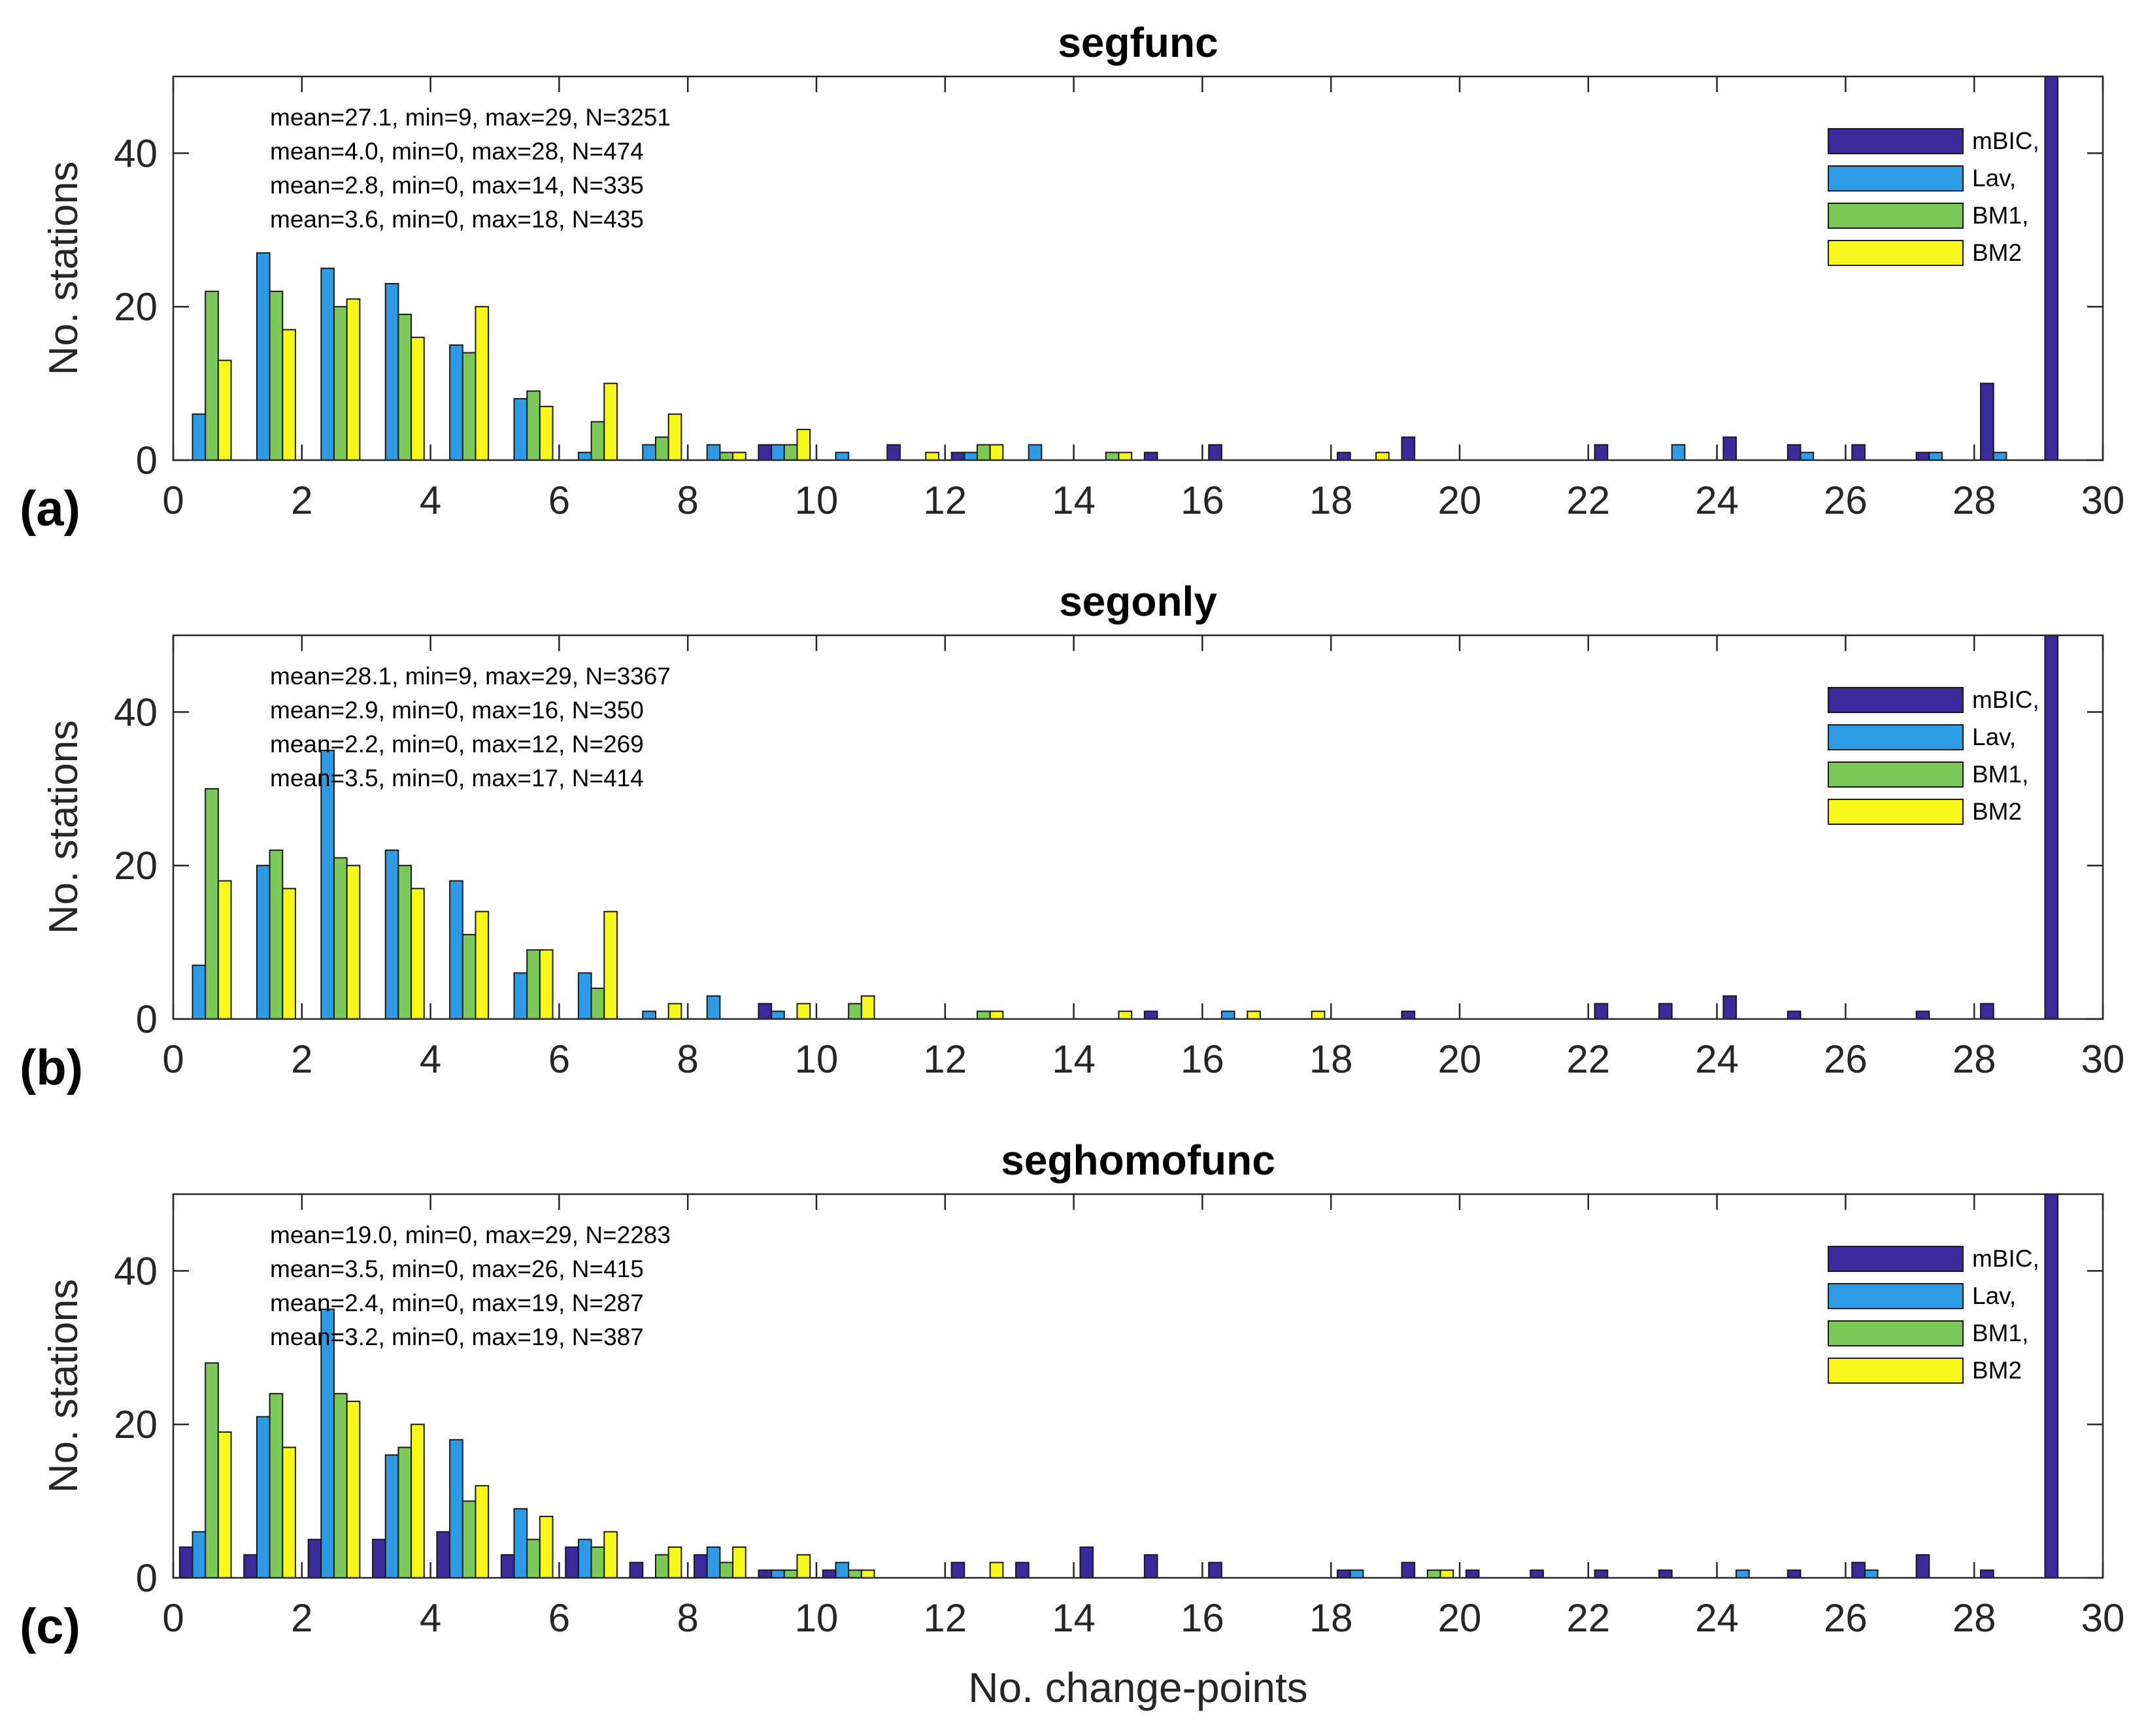 Image resolution: width=2146 pixels, height=1736 pixels. What do you see at coordinates (457, 1337) in the screenshot?
I see `stats-annotation: mean=3.2, min=0, max=19, N=387` at bounding box center [457, 1337].